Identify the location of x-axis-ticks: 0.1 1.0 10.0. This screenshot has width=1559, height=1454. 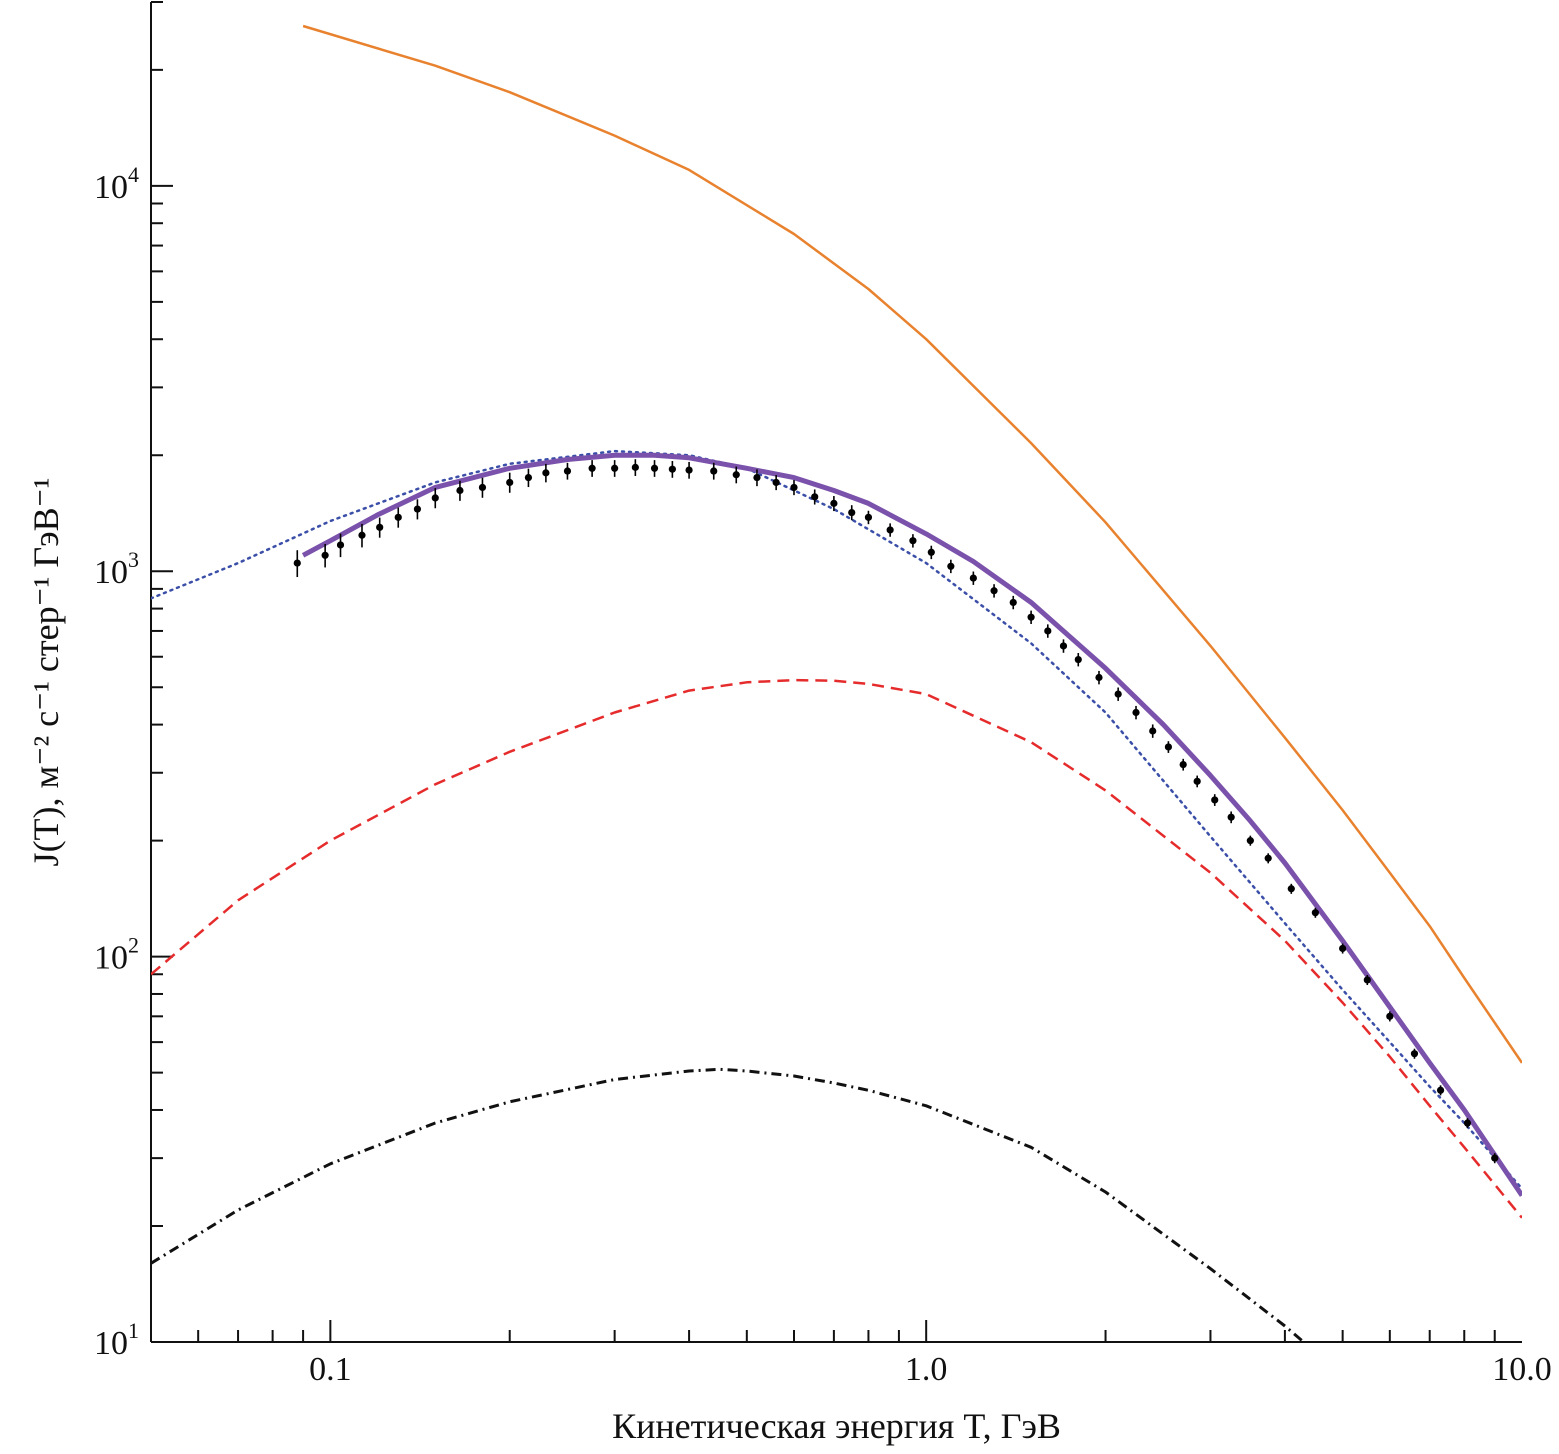
(851, 1354).